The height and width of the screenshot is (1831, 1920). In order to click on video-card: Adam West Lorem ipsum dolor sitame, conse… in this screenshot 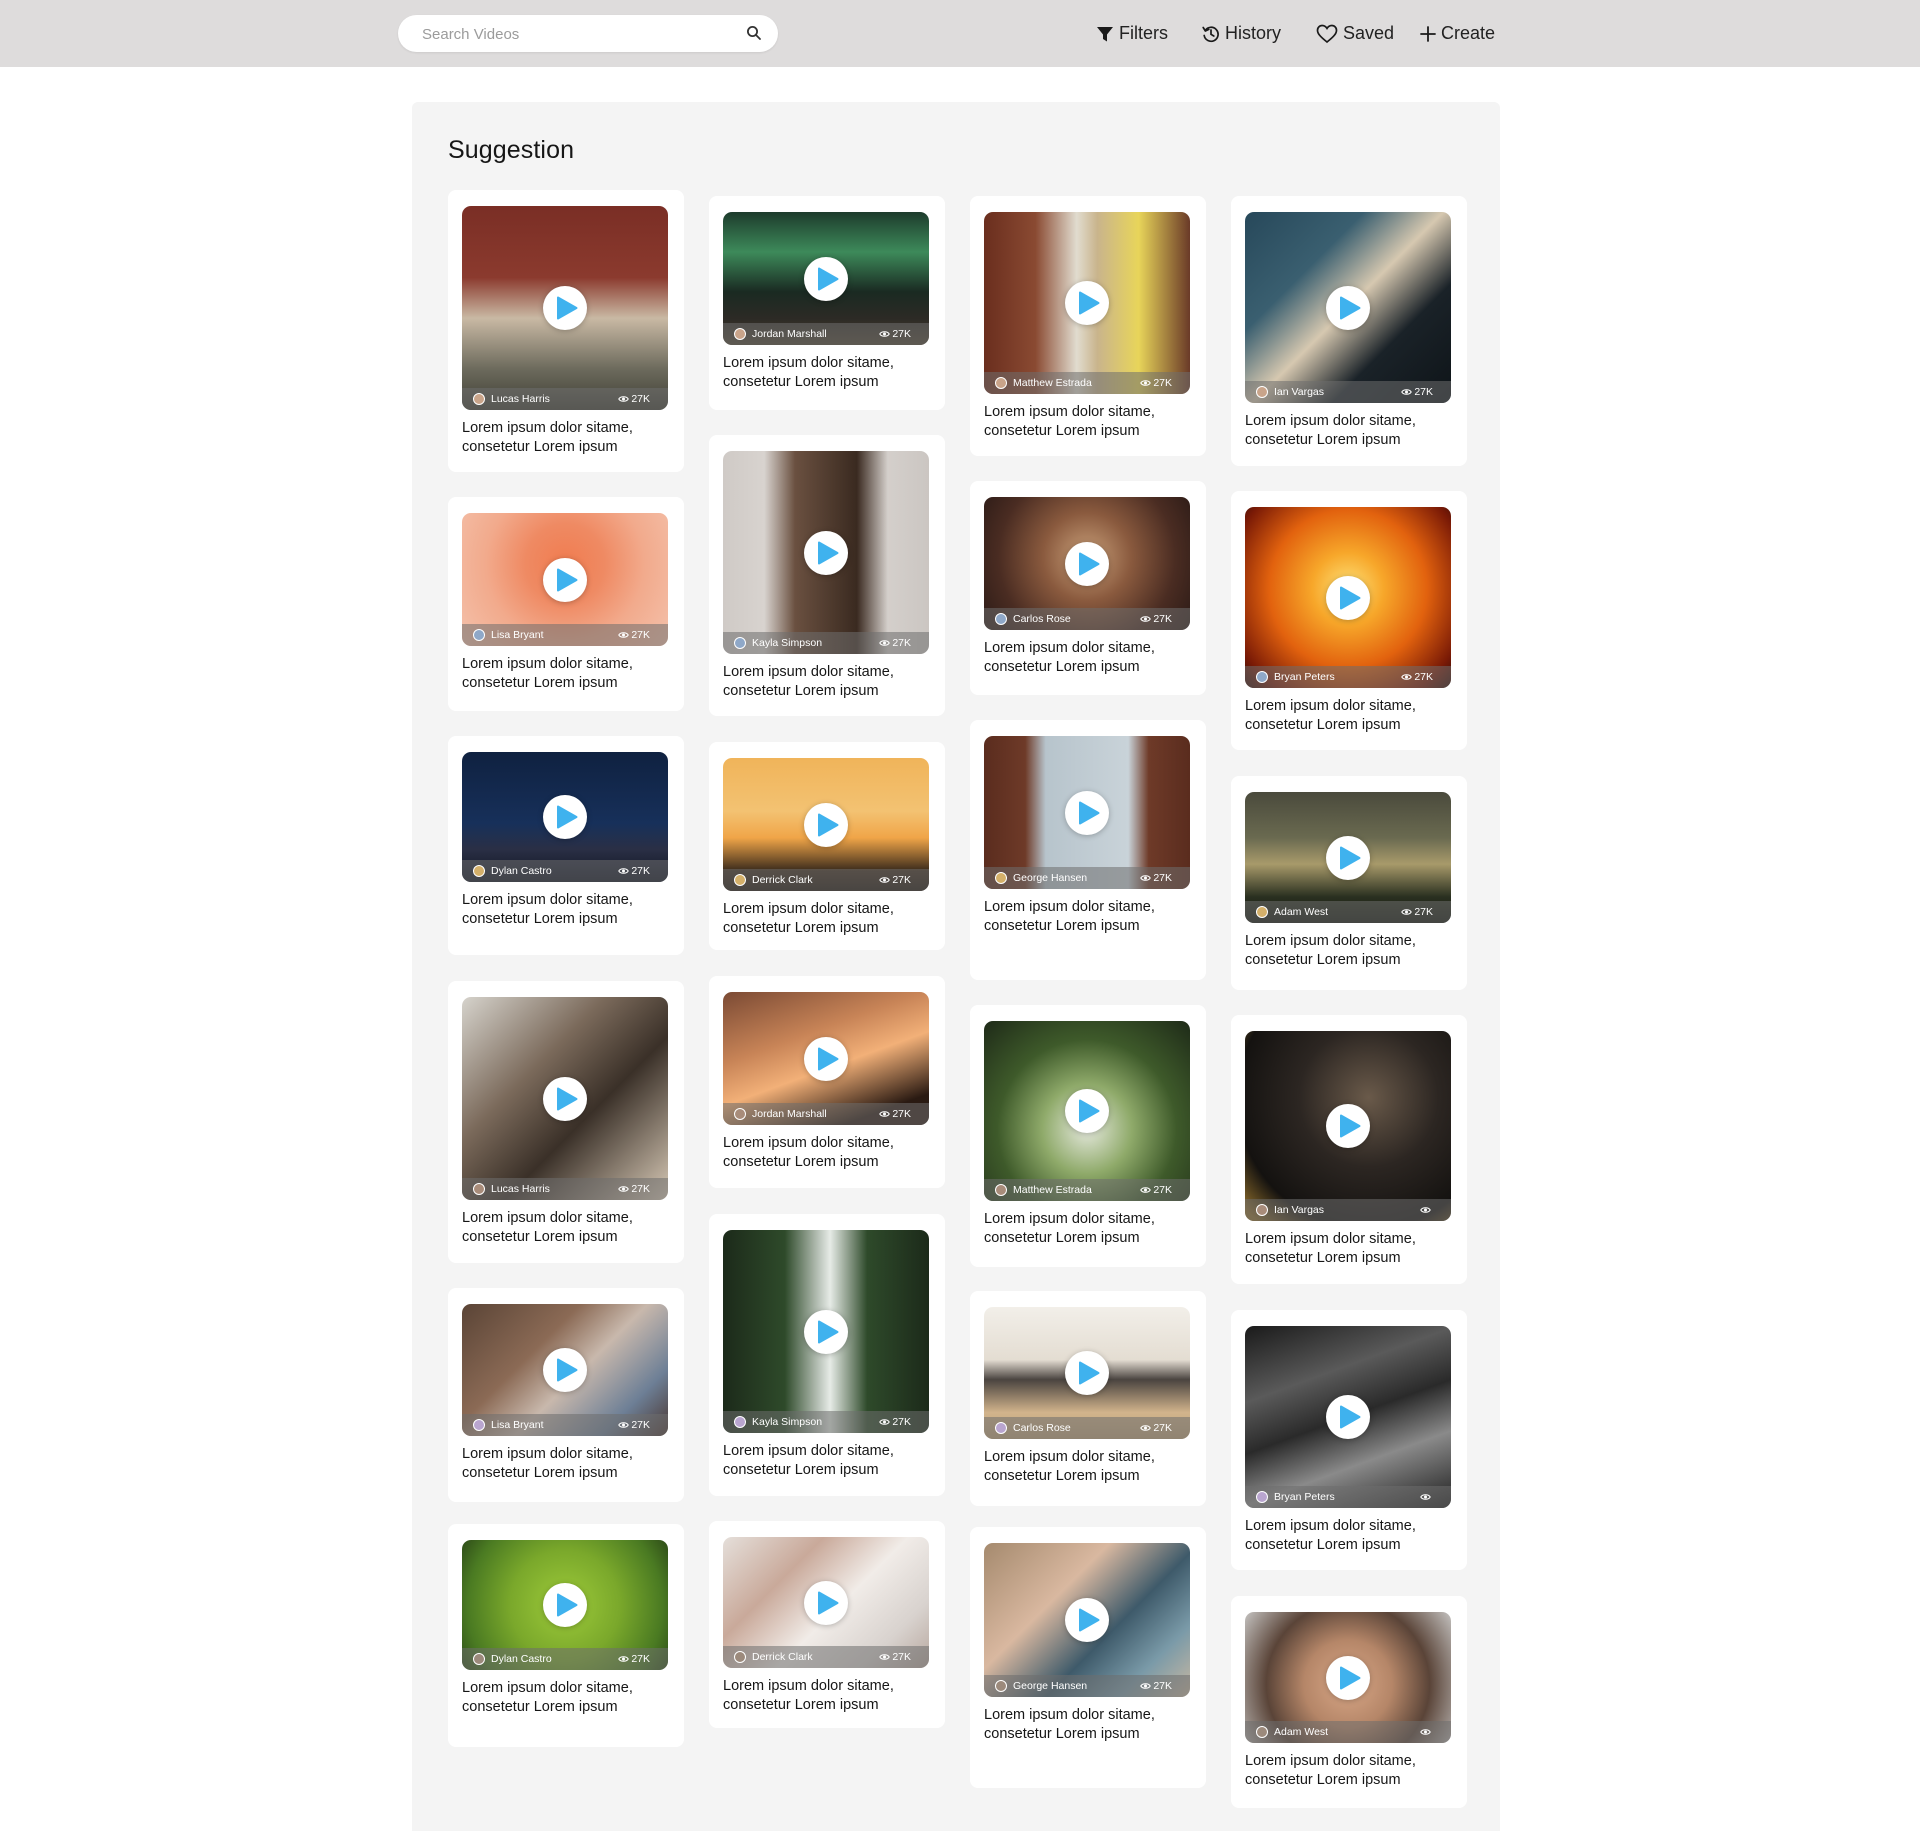, I will do `click(1349, 1702)`.